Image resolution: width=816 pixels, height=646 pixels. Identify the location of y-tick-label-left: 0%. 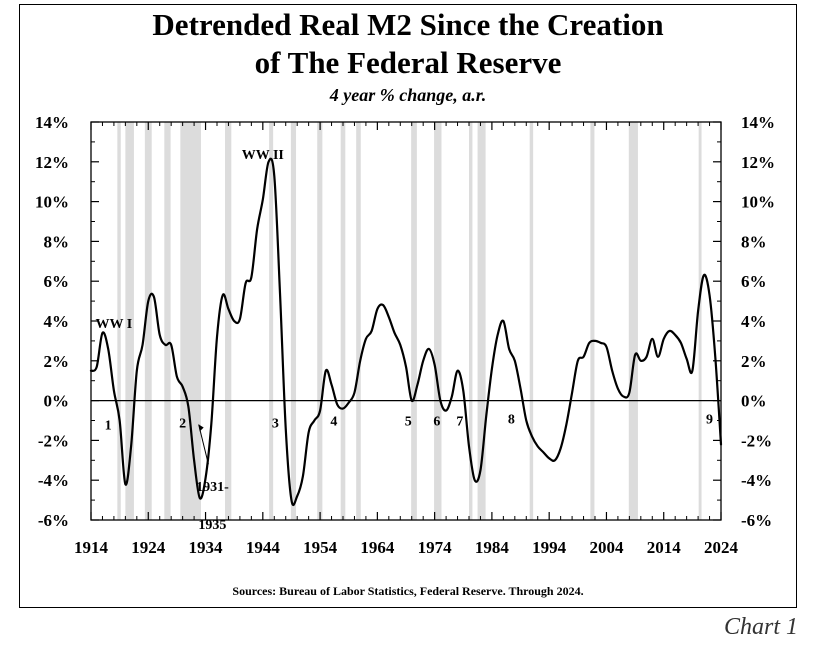
(57, 401).